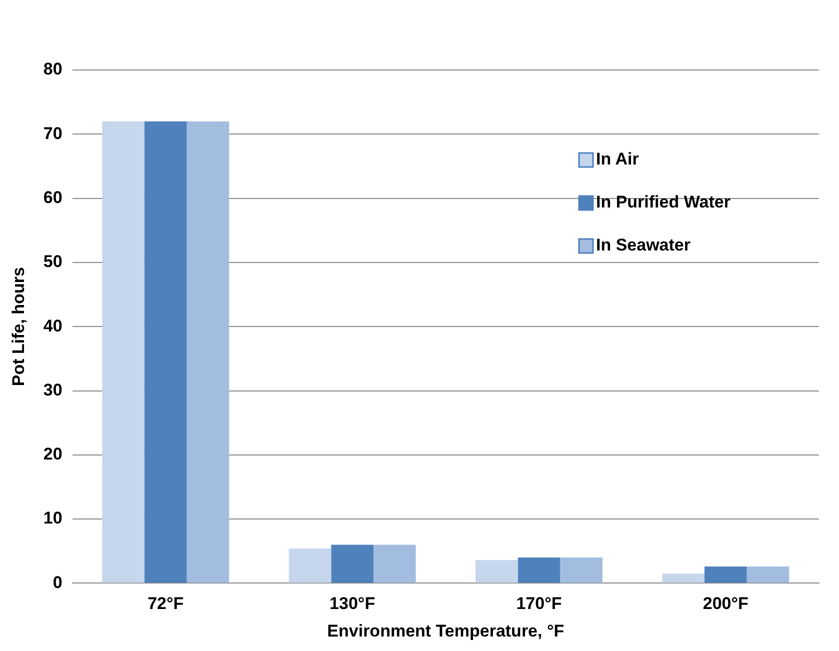 The image size is (839, 651). Describe the element at coordinates (52, 133) in the screenshot. I see `y-tick-label: 70` at that location.